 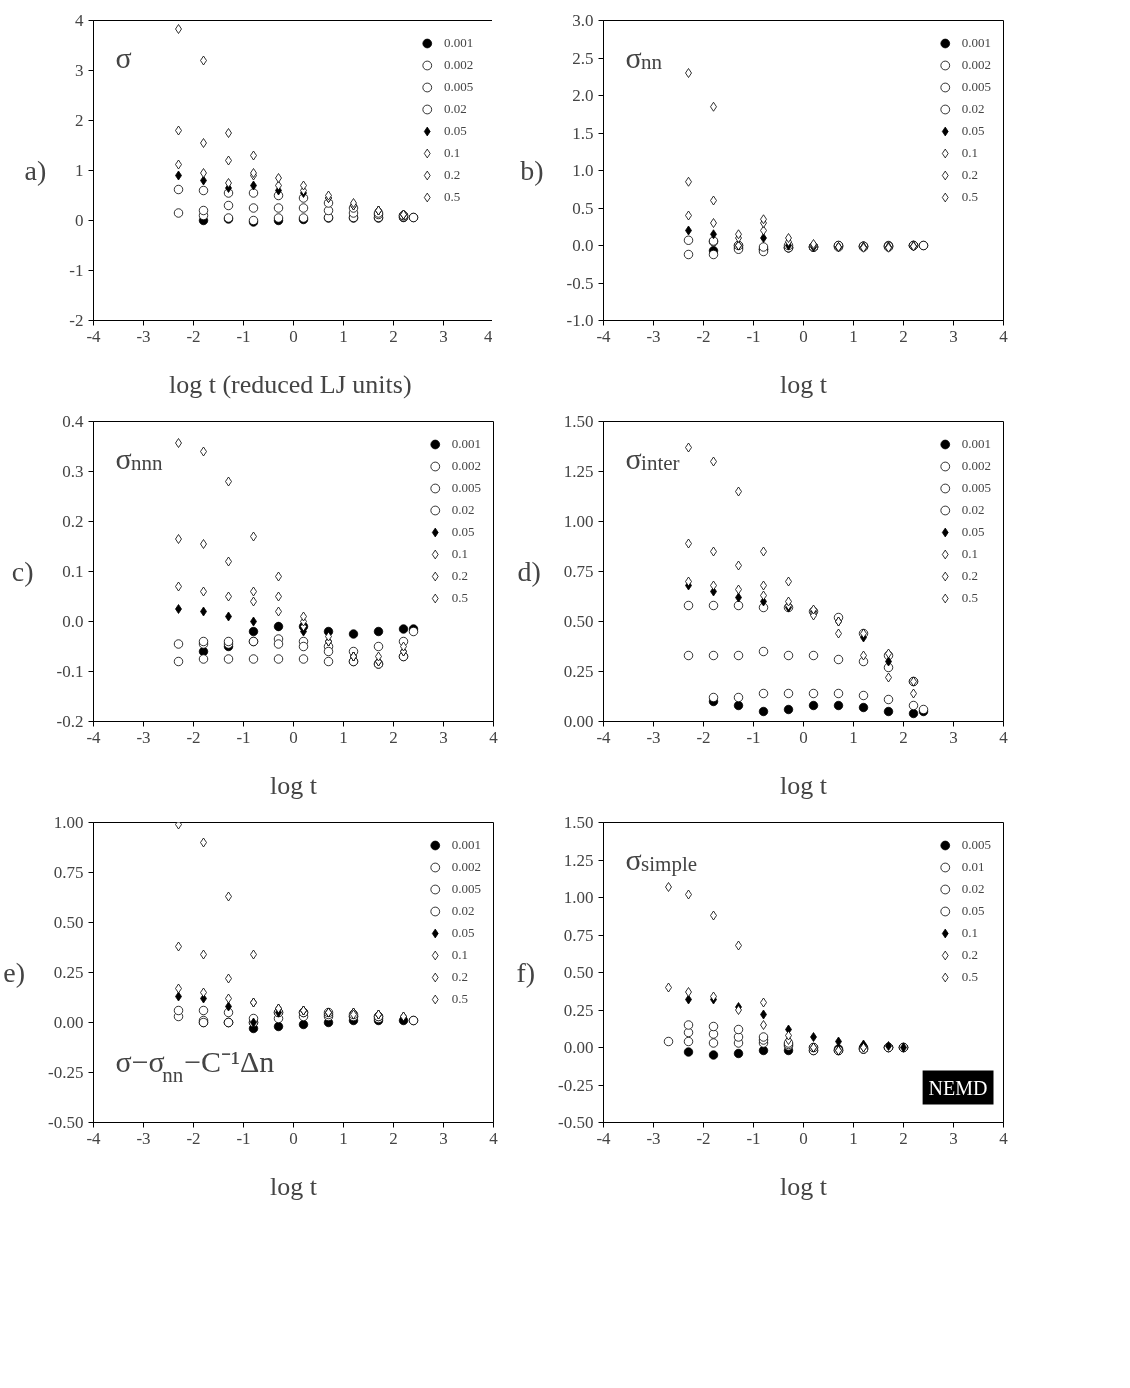 What do you see at coordinates (73, 421) in the screenshot?
I see `y-tick-label: 0.4` at bounding box center [73, 421].